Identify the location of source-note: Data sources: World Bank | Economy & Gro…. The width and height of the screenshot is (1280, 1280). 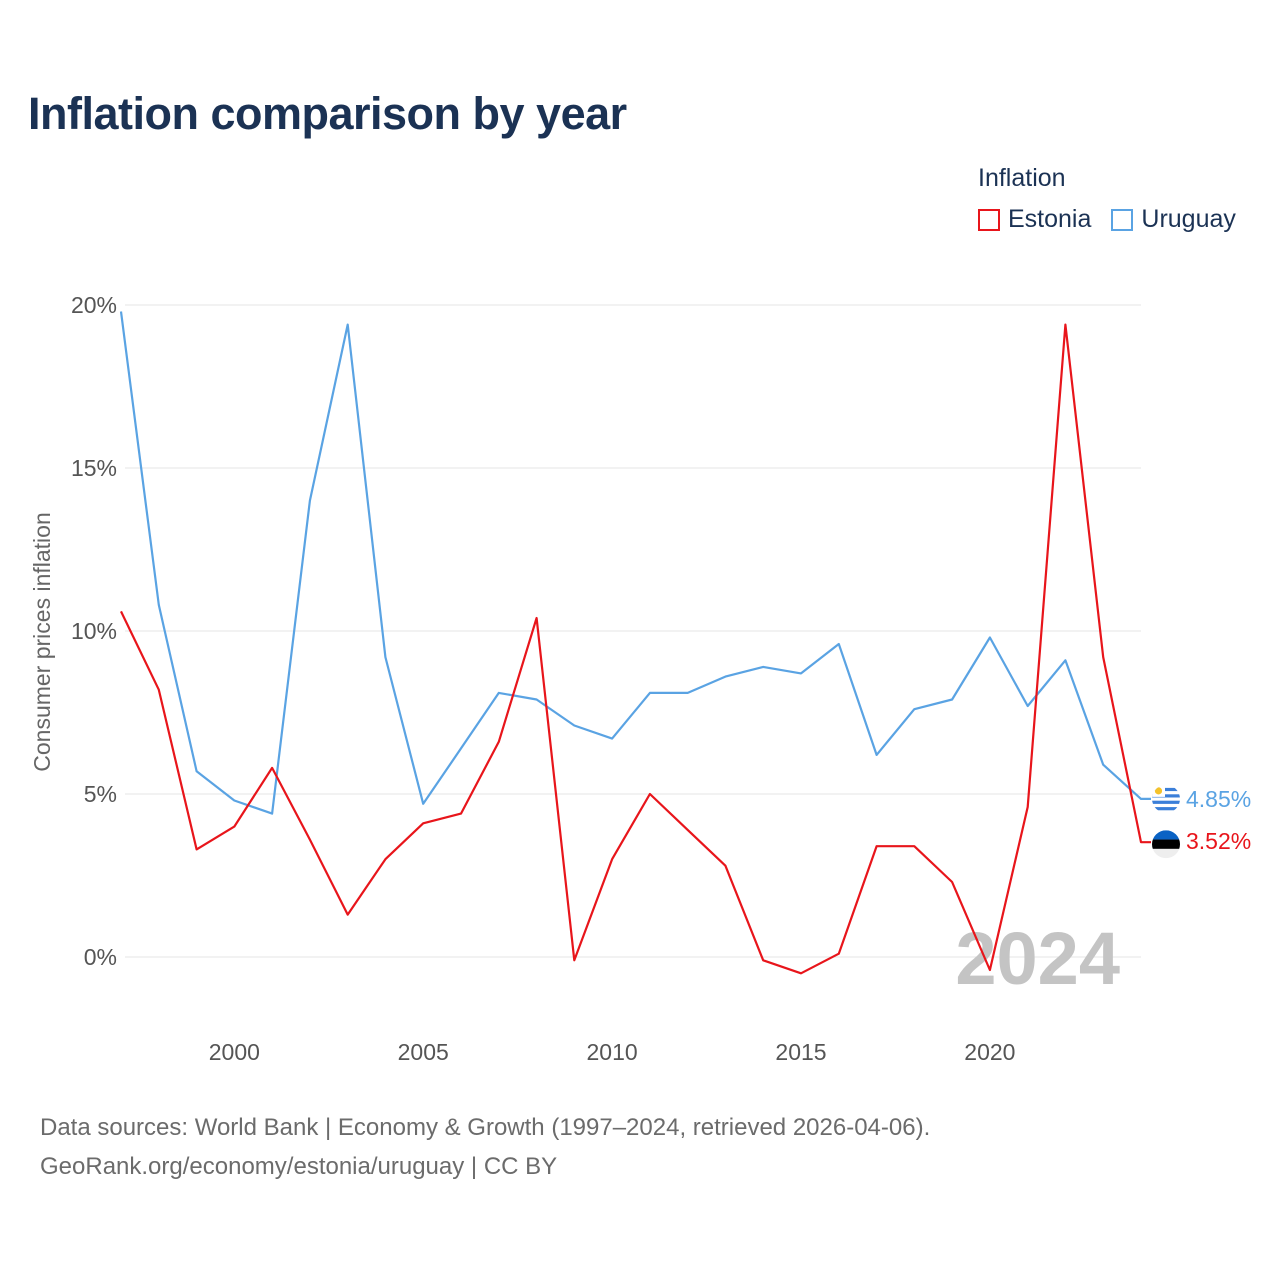
(485, 1147).